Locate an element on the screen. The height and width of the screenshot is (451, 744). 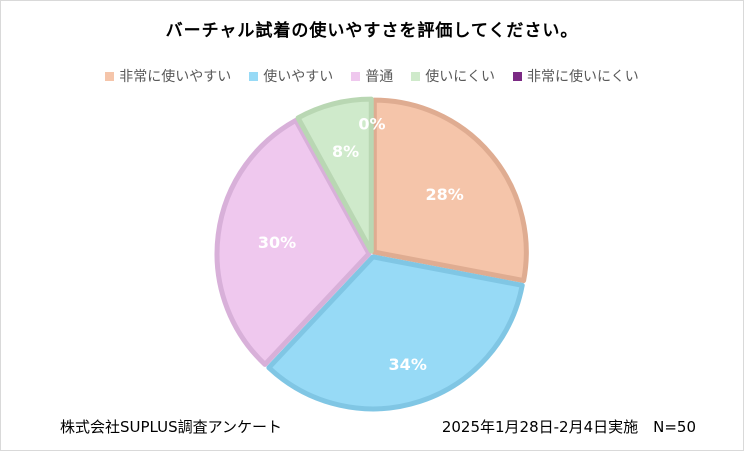
legend-label: 非常に使いやすい is located at coordinates (175, 77).